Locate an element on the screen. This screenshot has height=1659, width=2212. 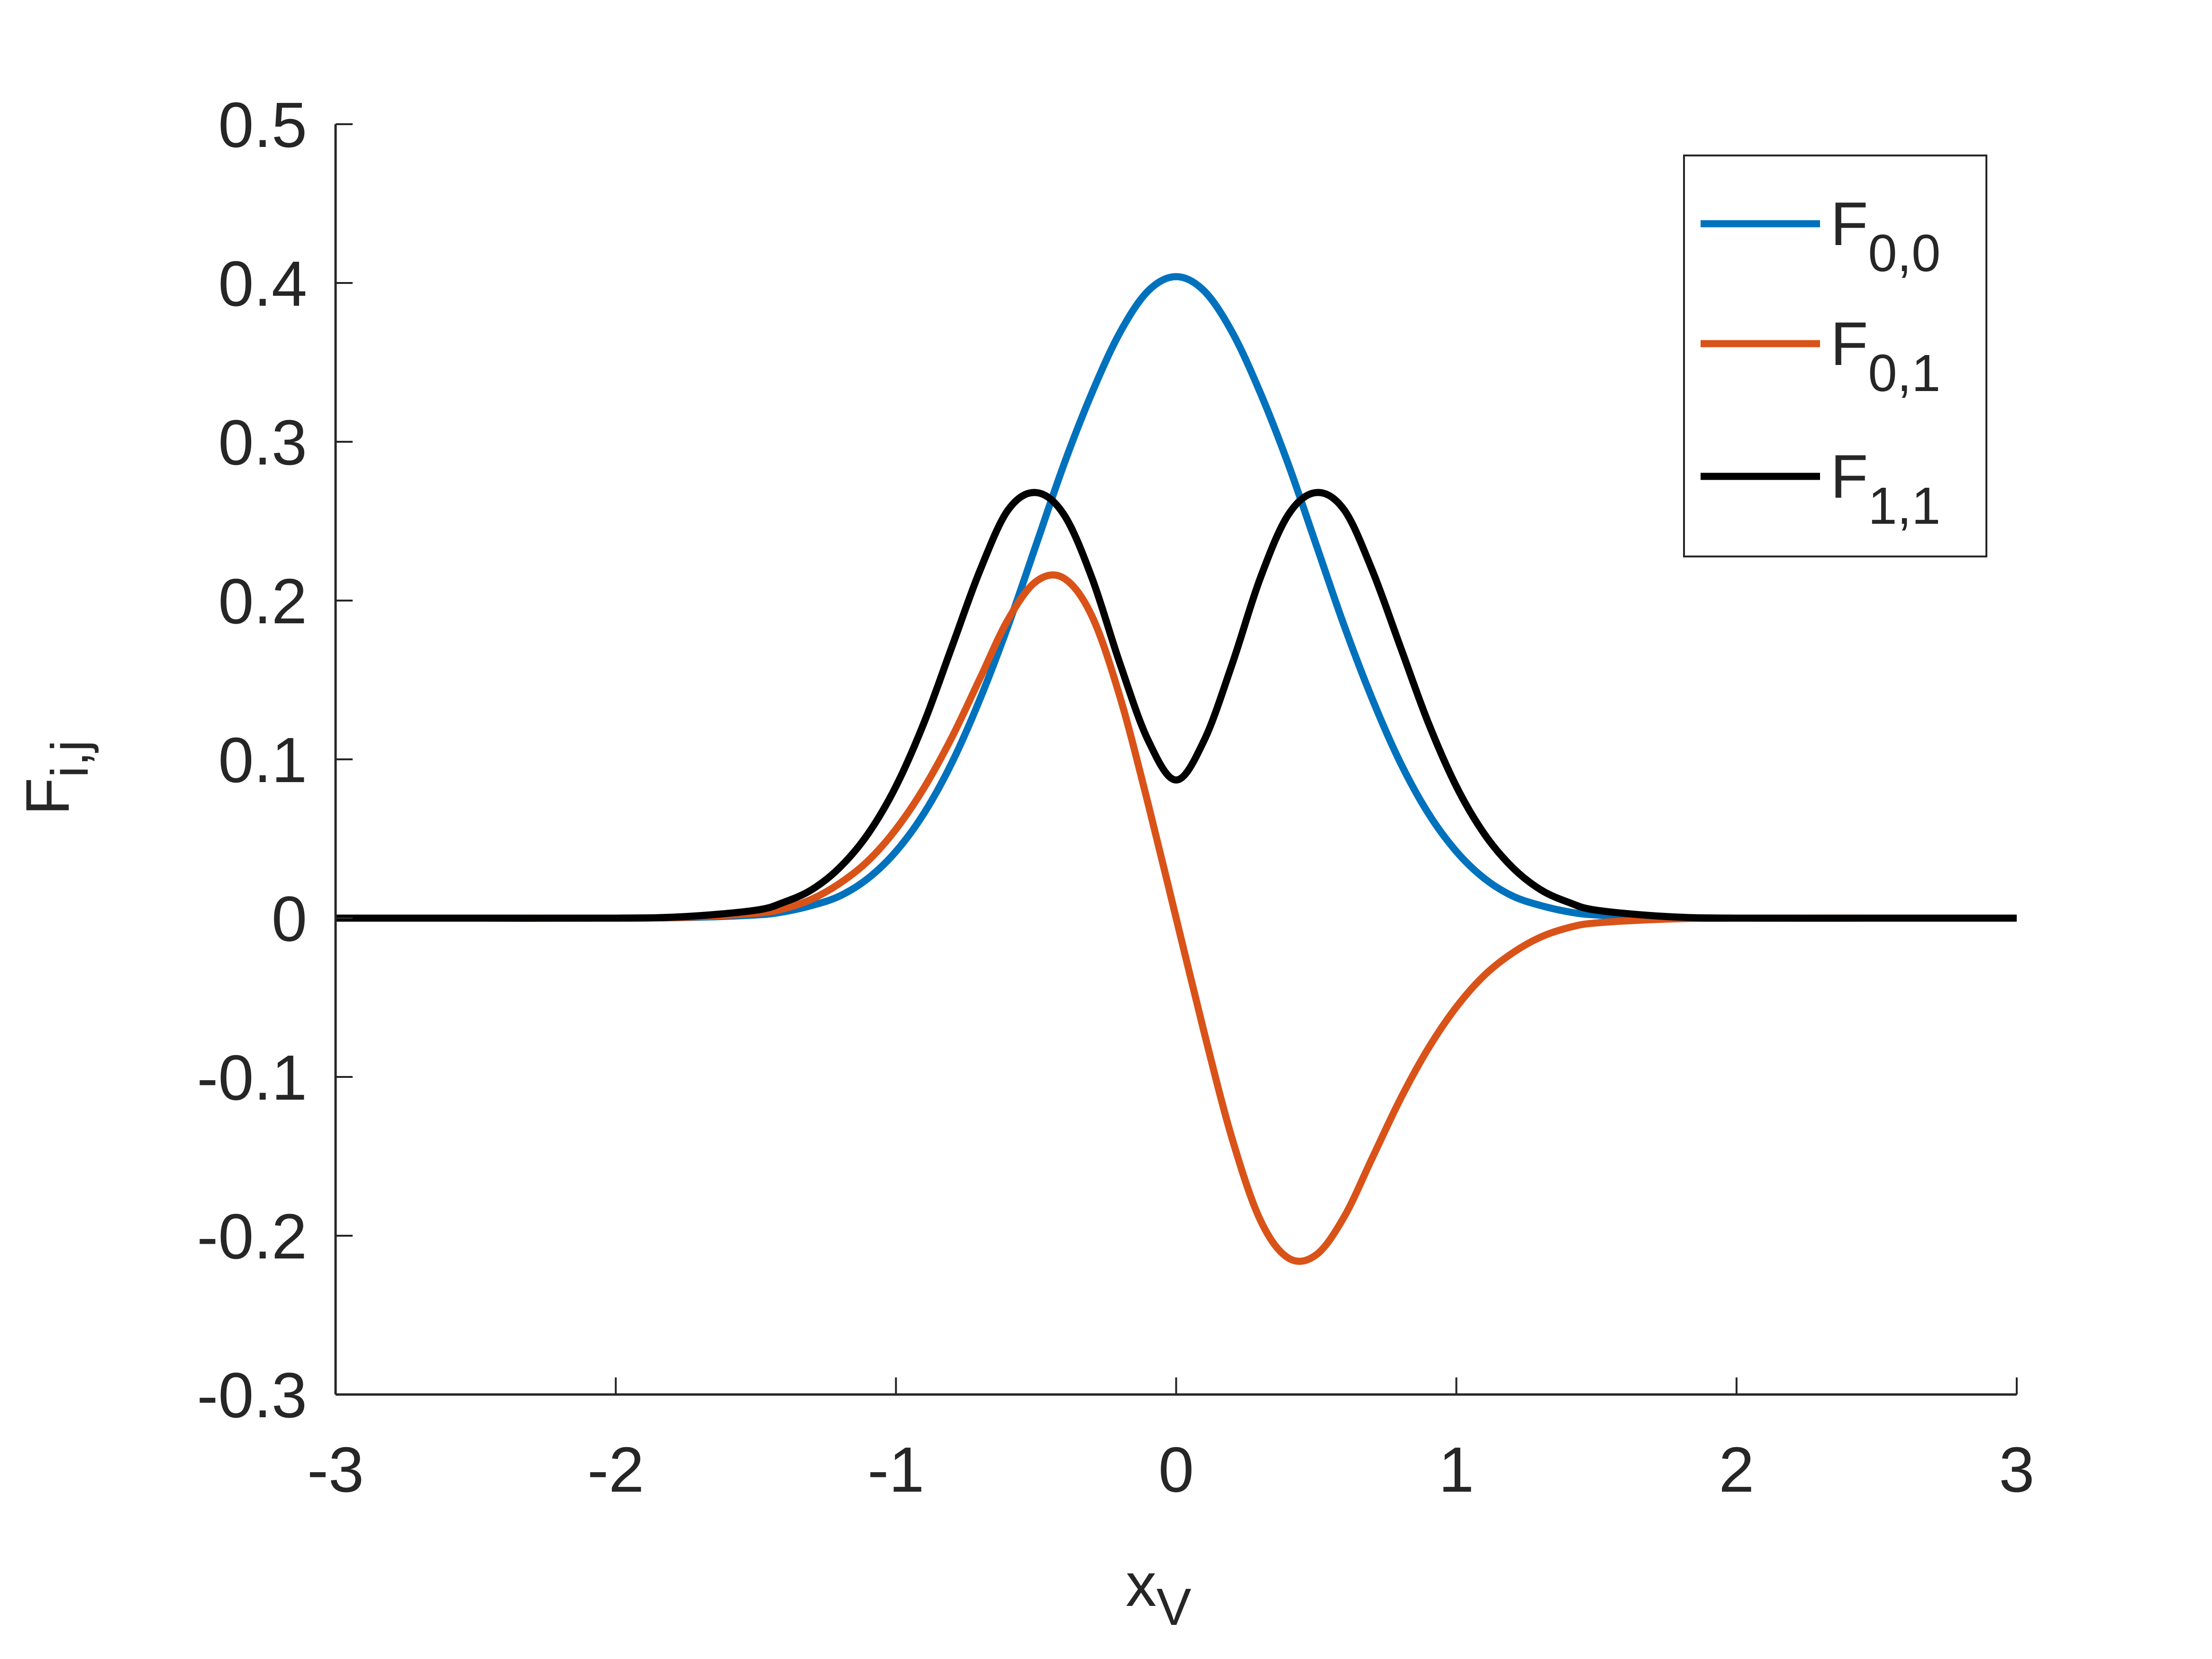
y-axis-label: Fi,j is located at coordinates (56, 777).